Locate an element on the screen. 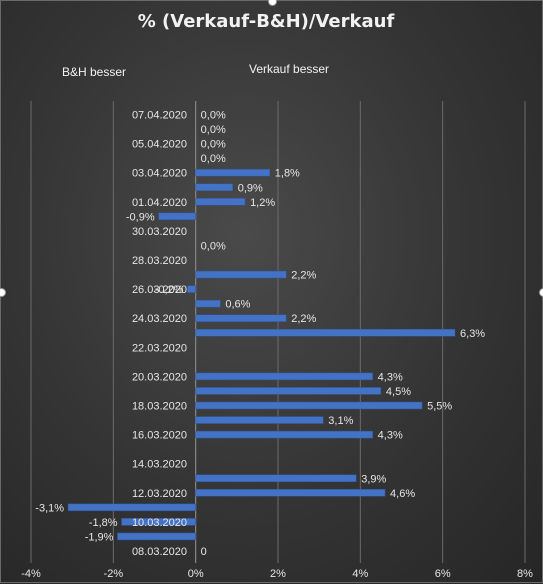  data-label: 4,5% is located at coordinates (398, 392).